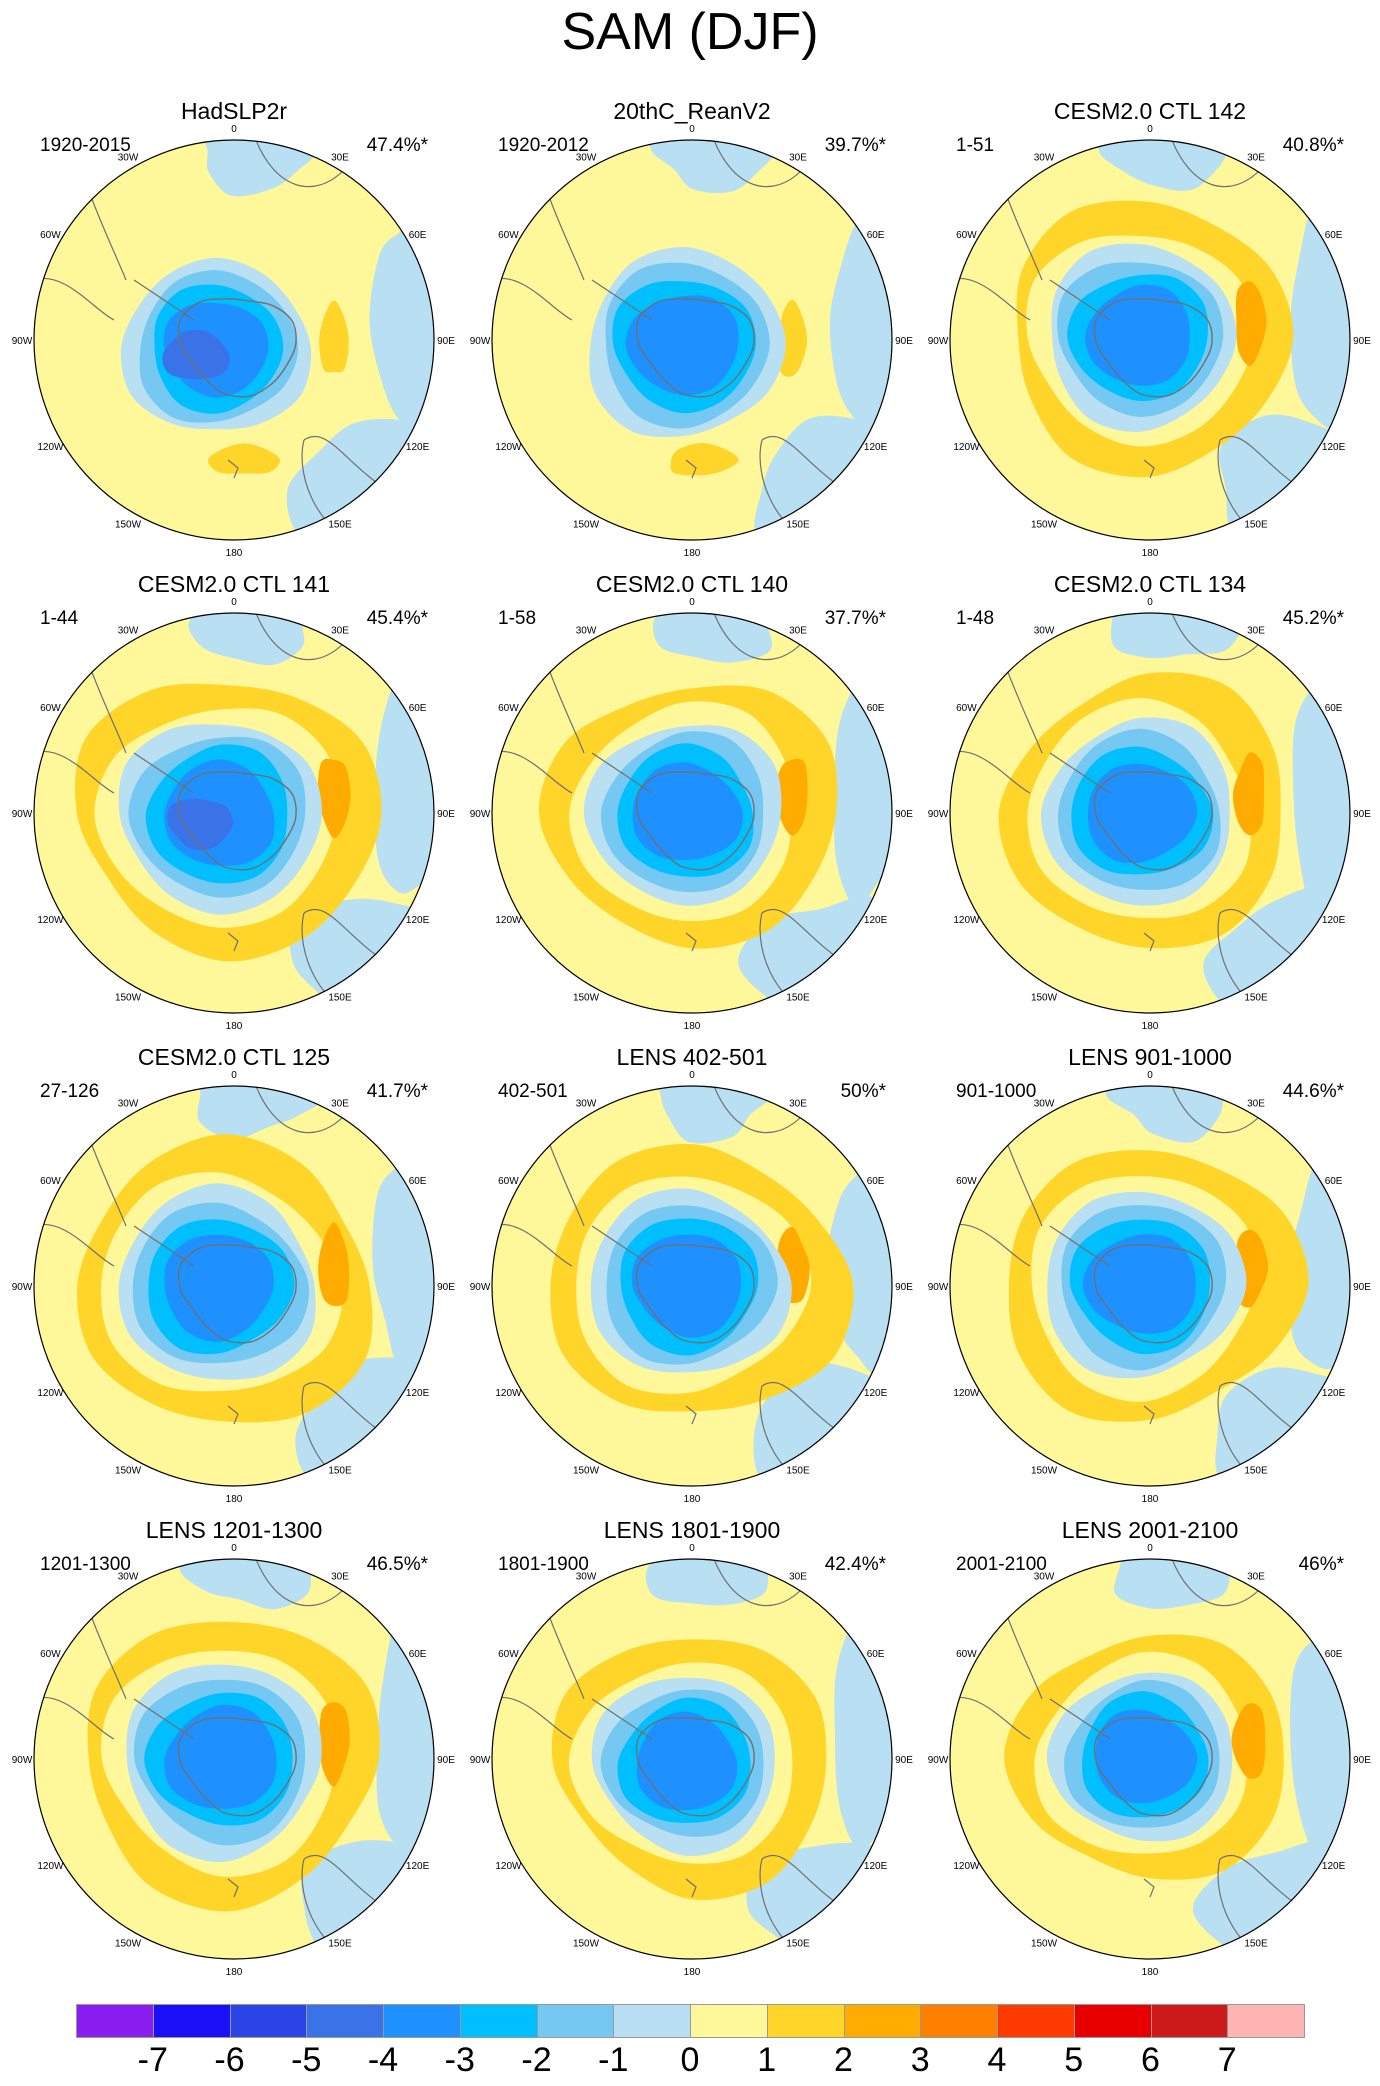 This screenshot has width=1380, height=2086. I want to click on panel-title: CESM2.0 CTL 125, so click(234, 1057).